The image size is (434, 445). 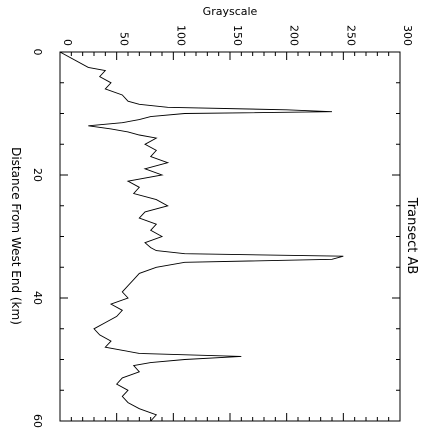 I want to click on x-tick-label: 20, so click(x=37, y=175).